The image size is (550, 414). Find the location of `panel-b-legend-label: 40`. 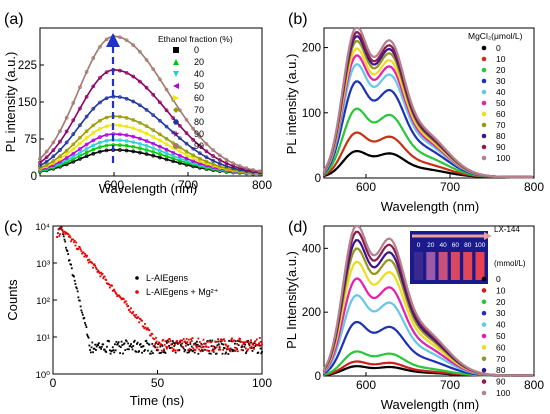

panel-b-legend-label: 40 is located at coordinates (501, 92).